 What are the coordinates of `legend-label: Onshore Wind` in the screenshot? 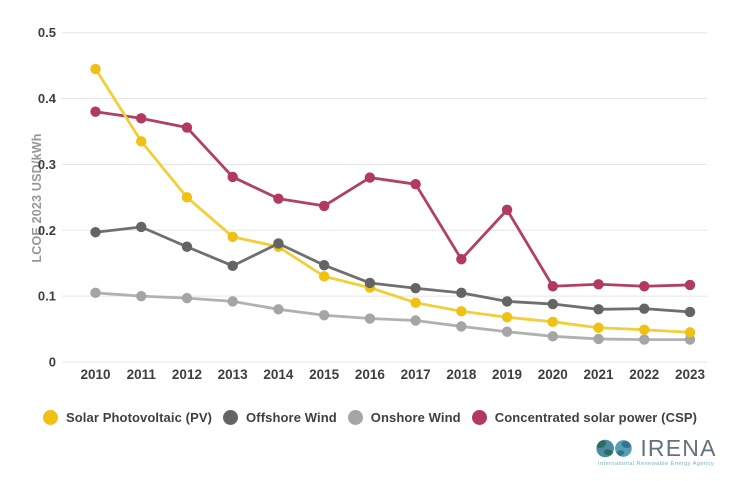 It's located at (415, 417).